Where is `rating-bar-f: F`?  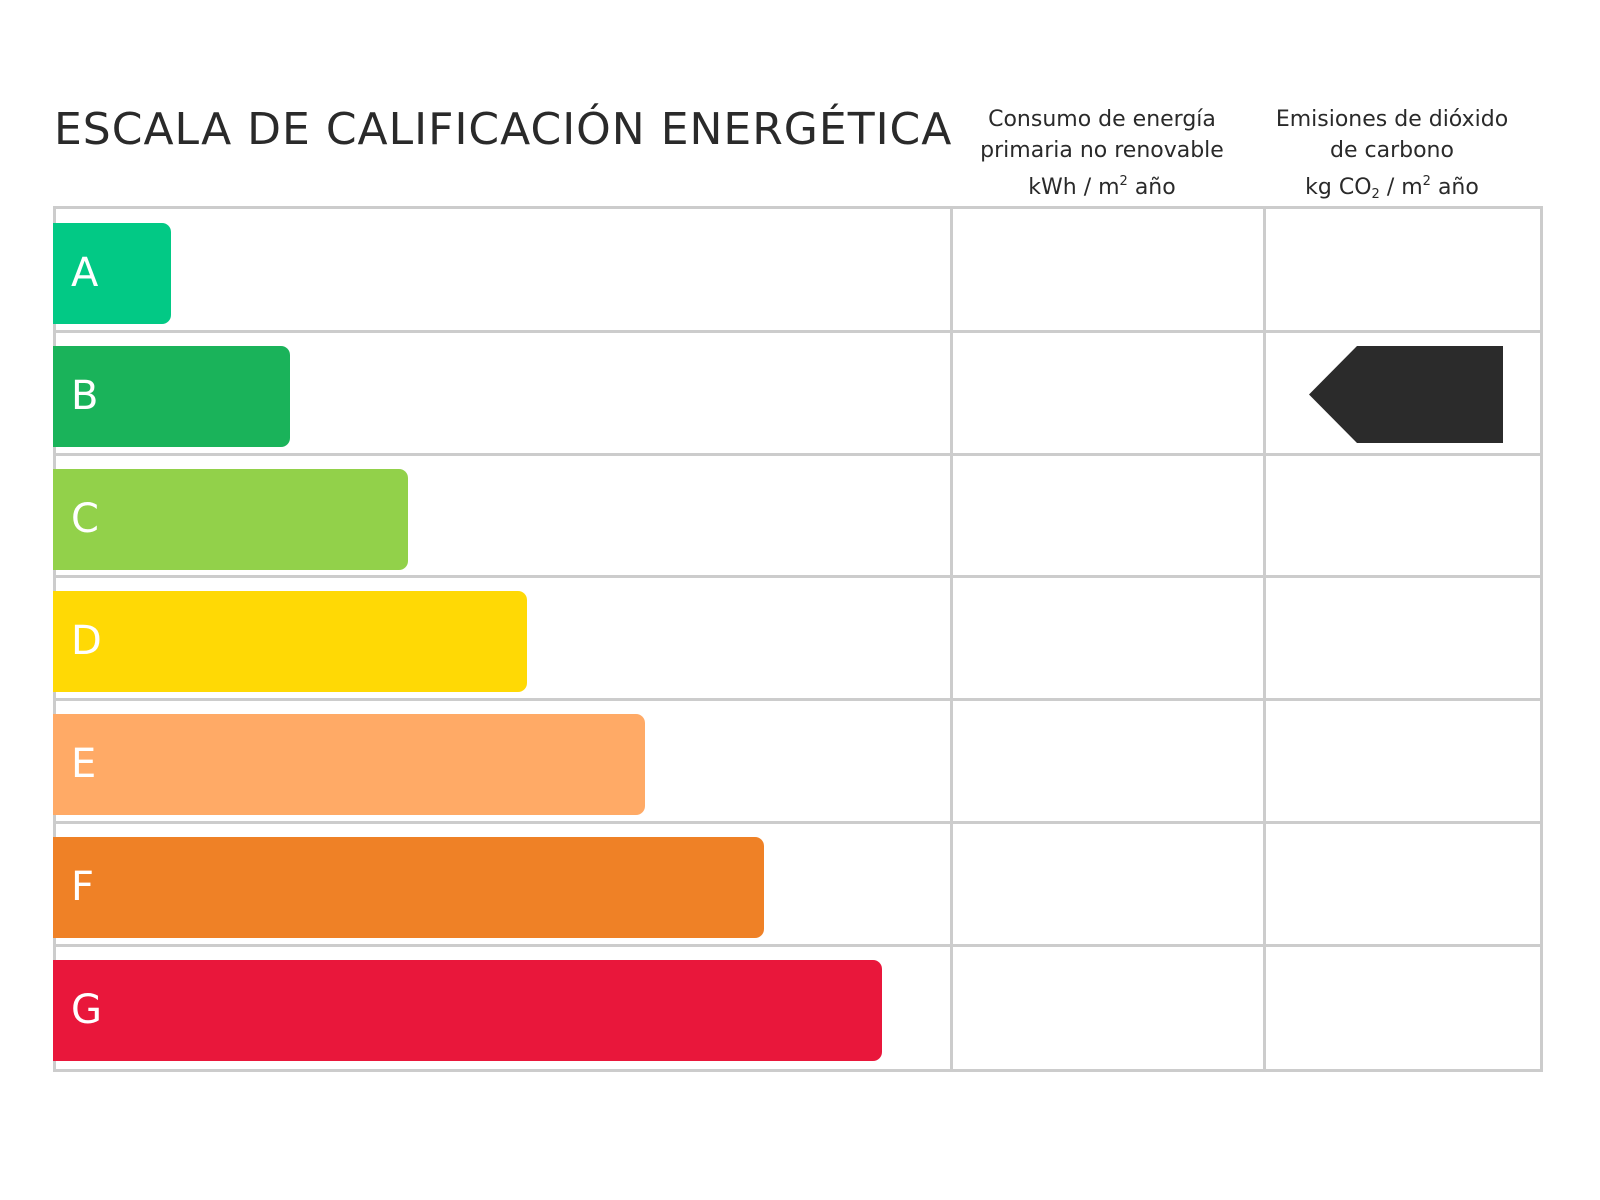 rating-bar-f: F is located at coordinates (408, 887).